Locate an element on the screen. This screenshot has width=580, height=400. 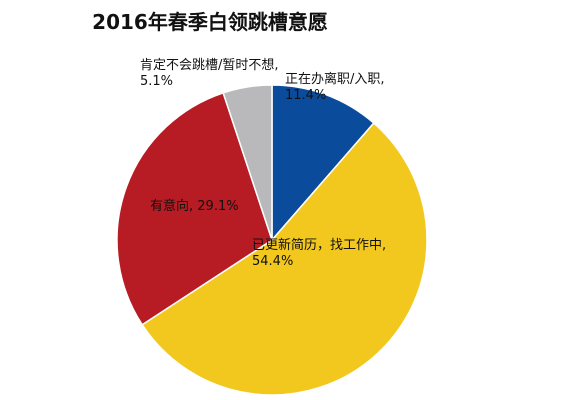
category-label: 肯定不会跳槽/暂时不想 is located at coordinates (207, 65).